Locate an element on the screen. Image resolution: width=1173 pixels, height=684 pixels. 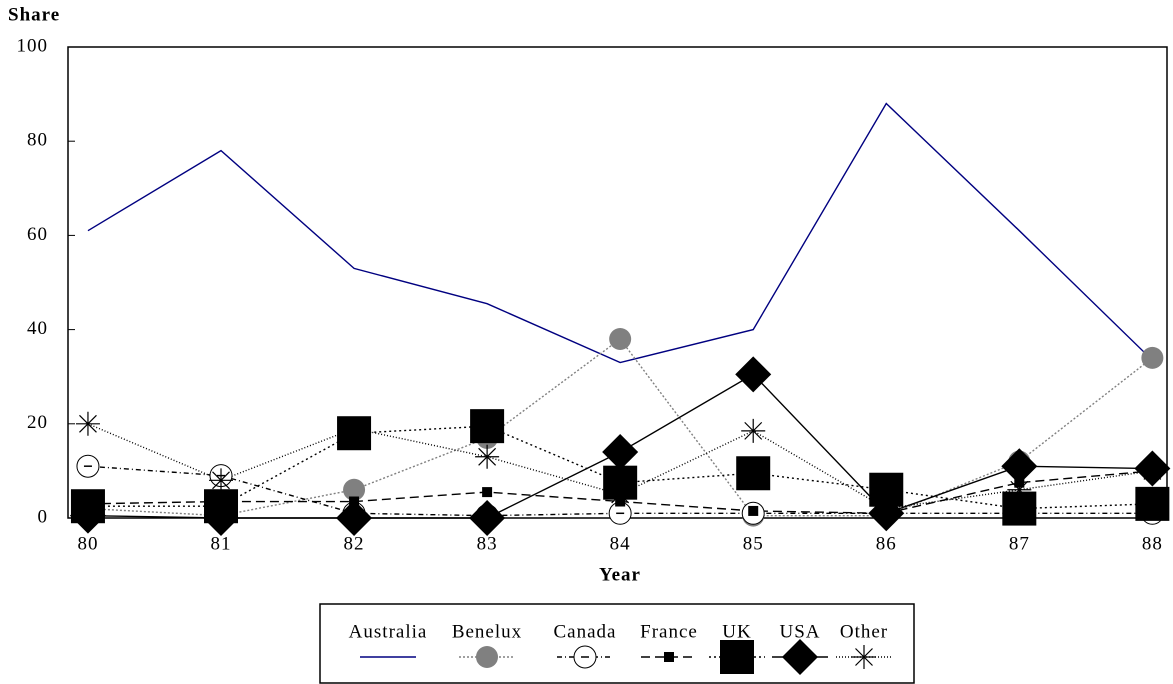
y-tick-label: 100 is located at coordinates (33, 45).